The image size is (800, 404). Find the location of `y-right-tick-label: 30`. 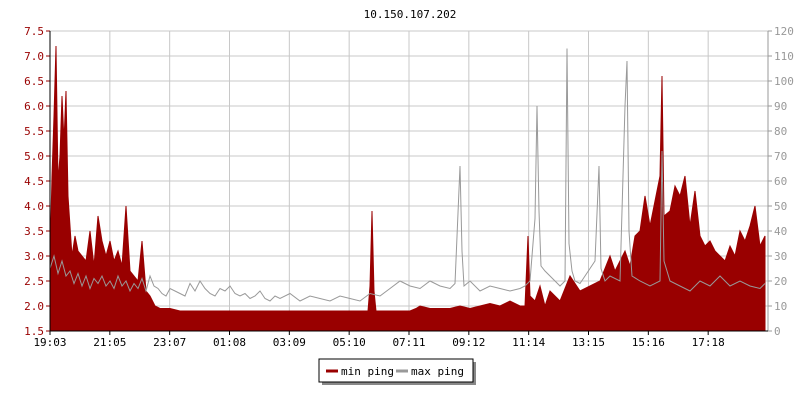

y-right-tick-label: 30 is located at coordinates (780, 256).